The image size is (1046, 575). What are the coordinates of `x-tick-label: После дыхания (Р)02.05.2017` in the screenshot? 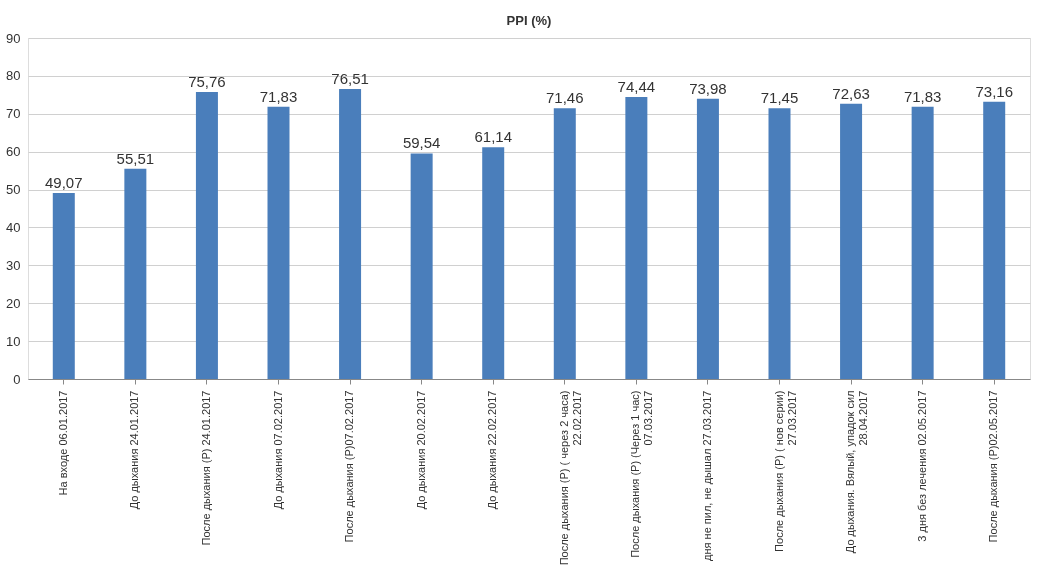 It's located at (993, 466).